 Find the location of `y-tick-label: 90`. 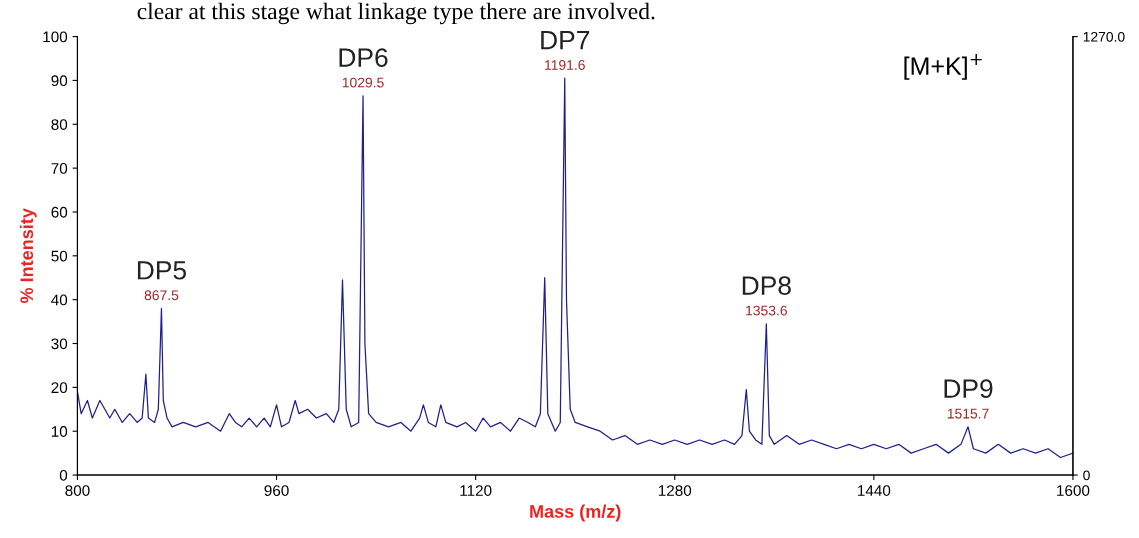

y-tick-label: 90 is located at coordinates (59, 81).